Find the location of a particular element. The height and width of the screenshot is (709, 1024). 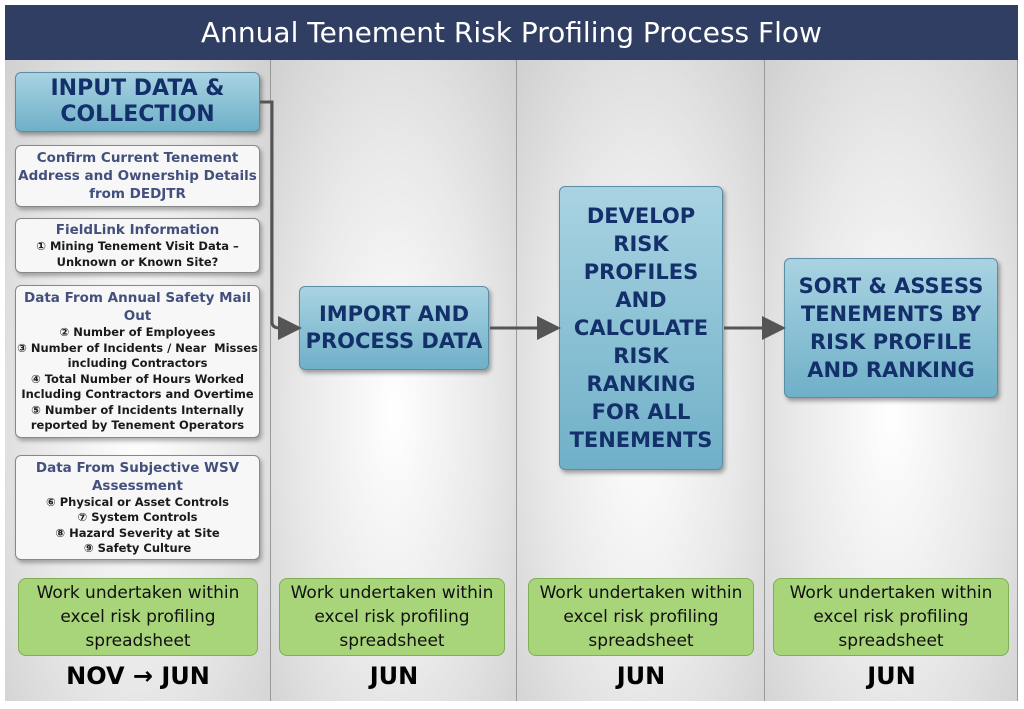

source-item: reported by Tenement Operators is located at coordinates (137, 425).